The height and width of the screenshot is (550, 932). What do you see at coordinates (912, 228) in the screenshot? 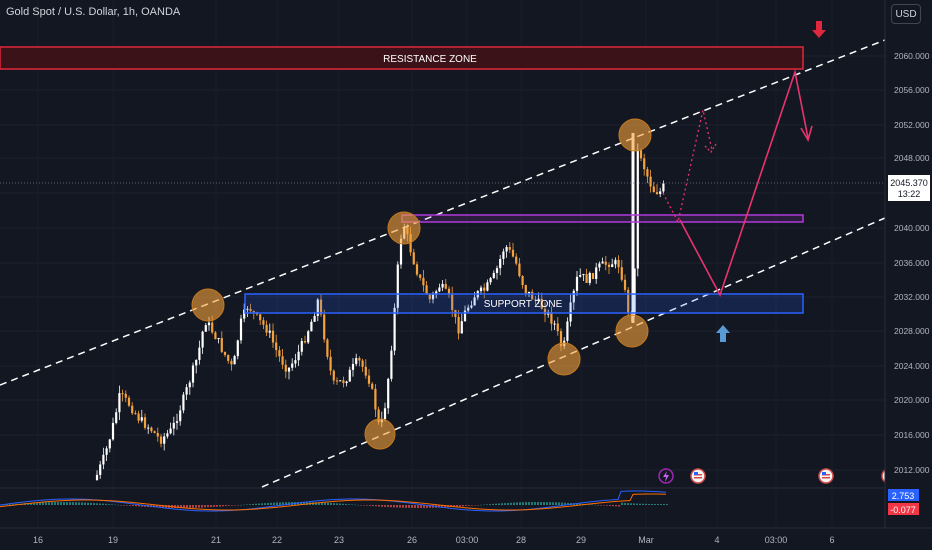
I see `price-axis-label: 2040.000` at bounding box center [912, 228].